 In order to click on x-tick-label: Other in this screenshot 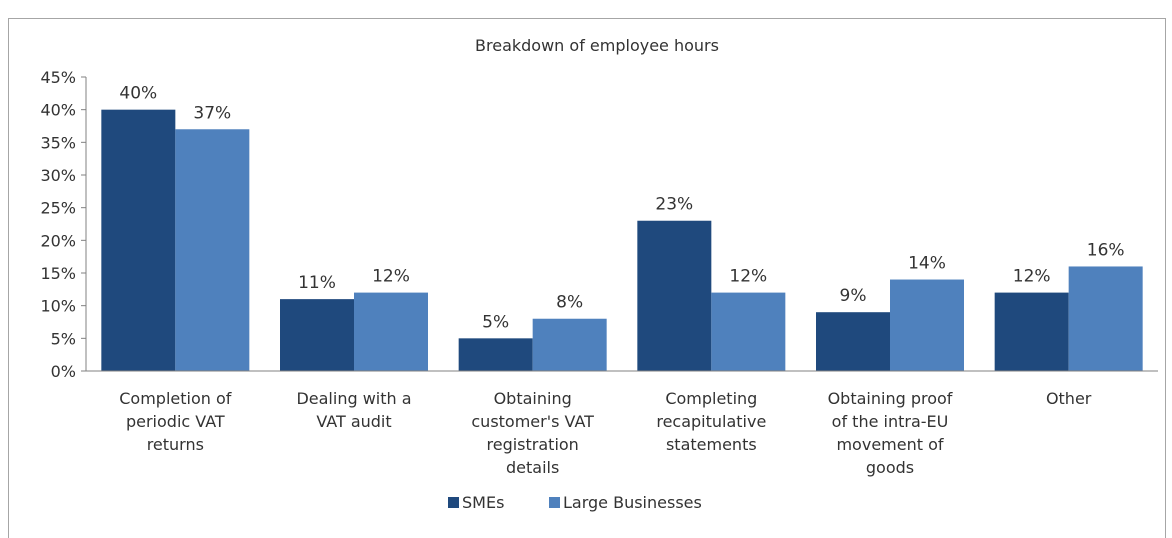, I will do `click(1069, 398)`.